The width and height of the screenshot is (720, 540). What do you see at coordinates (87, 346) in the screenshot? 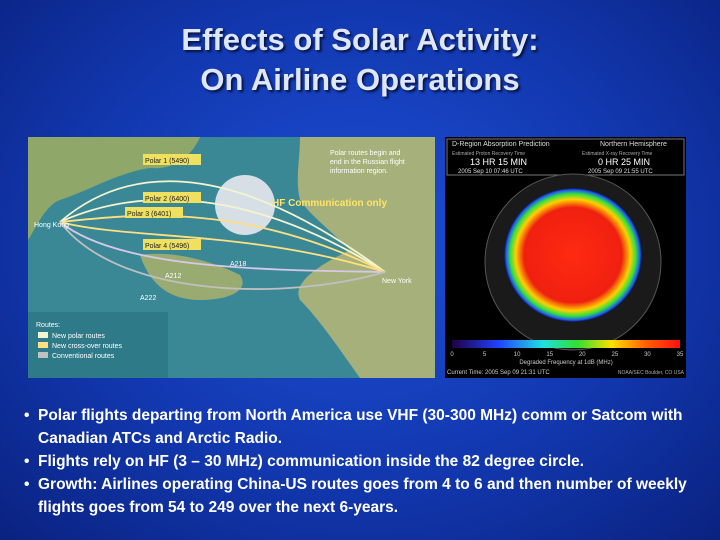
I see `legend-label: New cross-over routes` at bounding box center [87, 346].